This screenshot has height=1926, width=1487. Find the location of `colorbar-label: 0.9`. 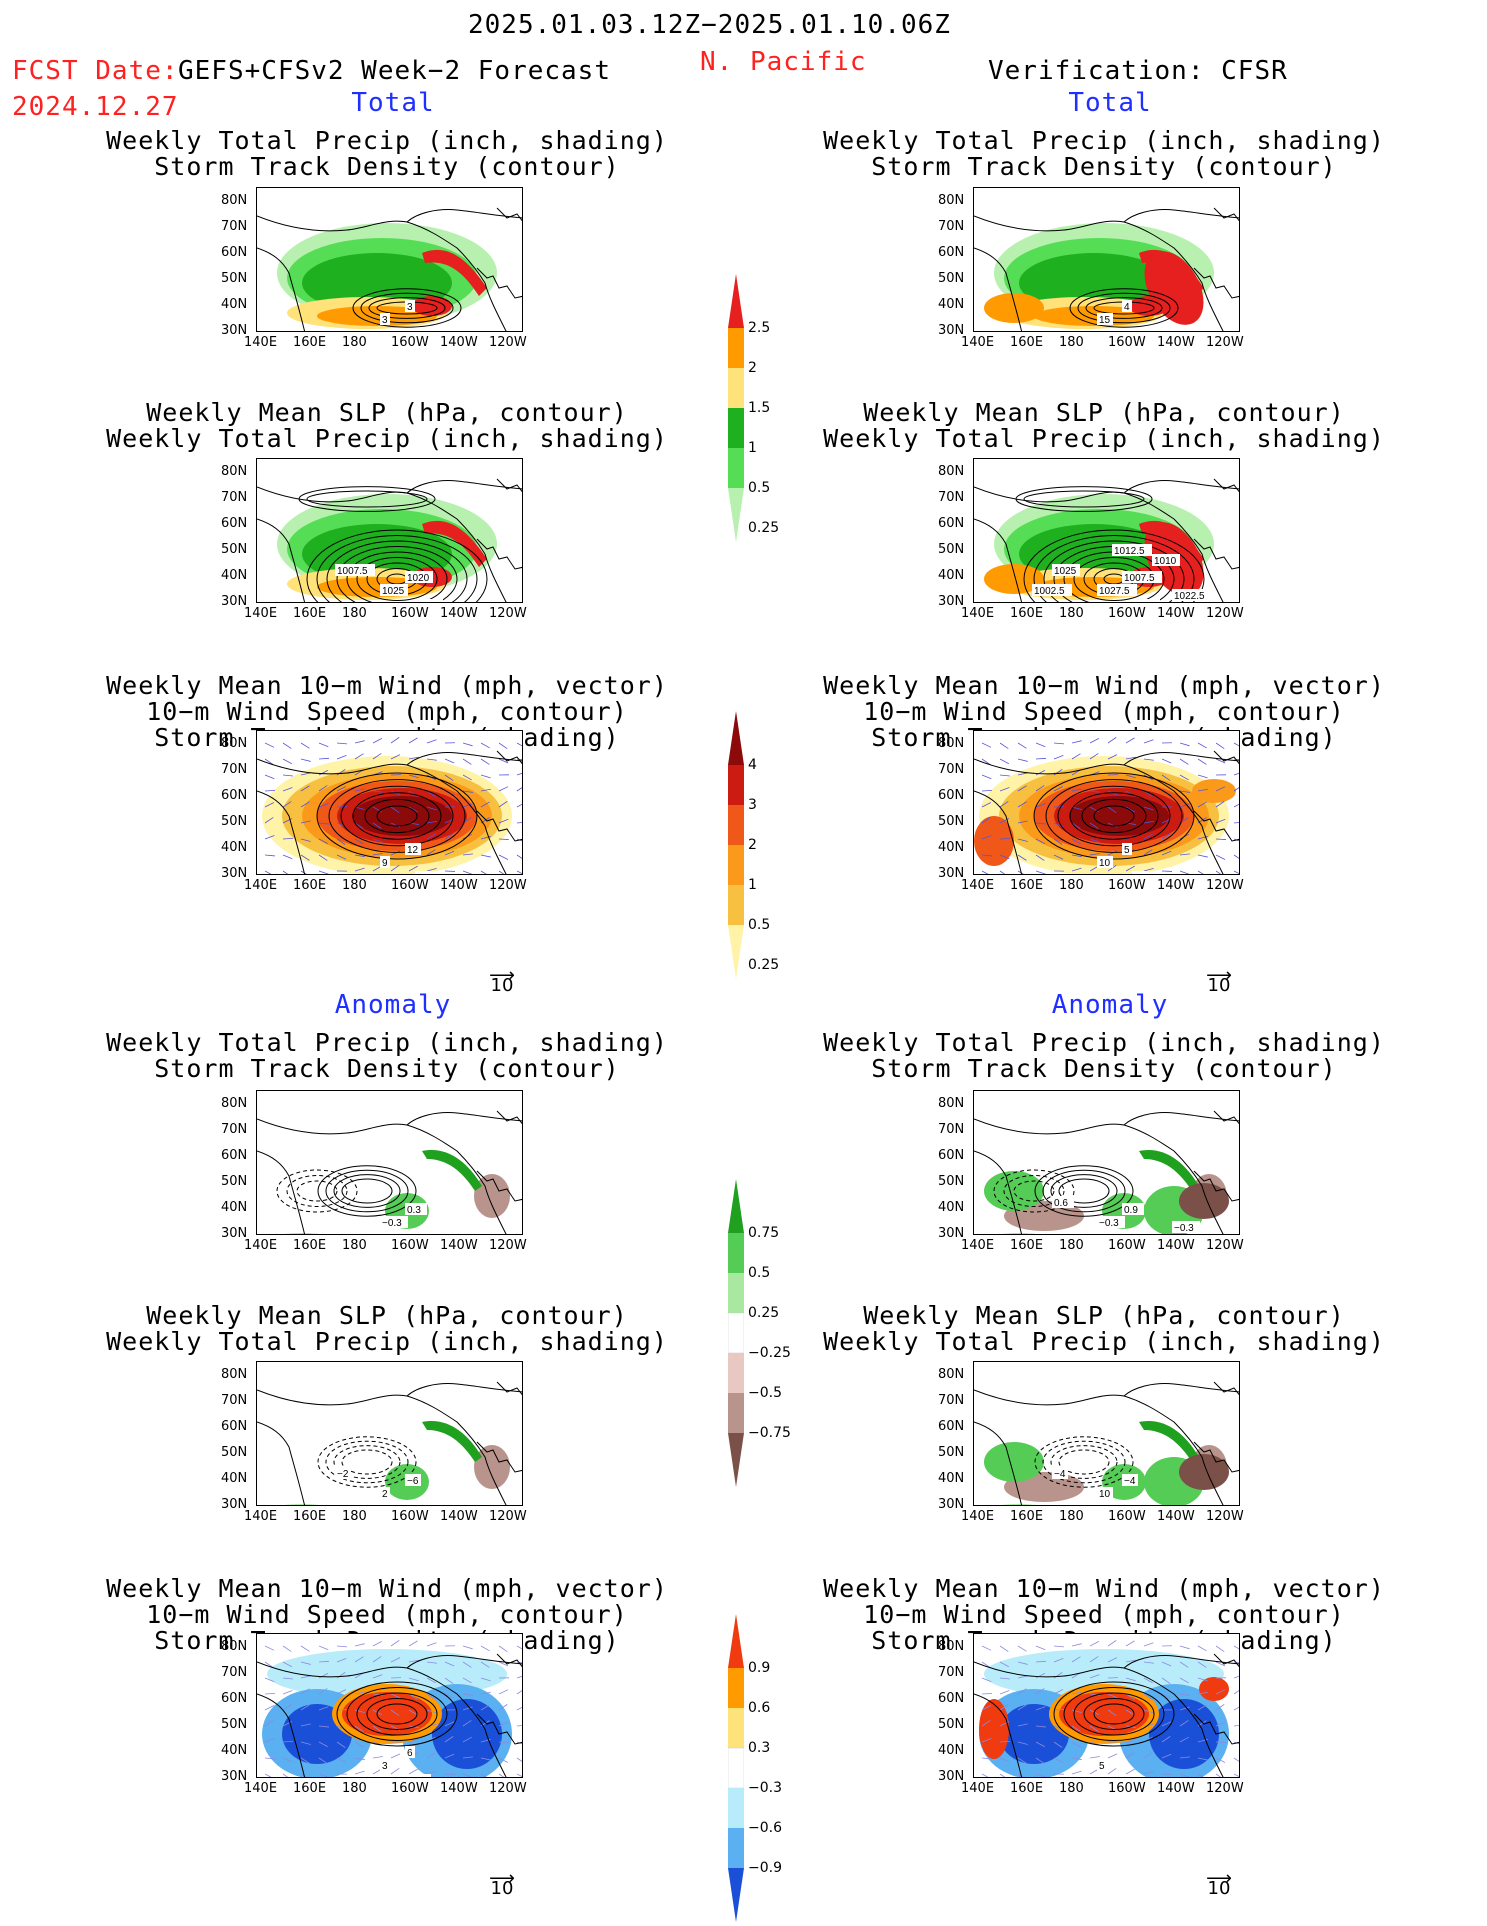

colorbar-label: 0.9 is located at coordinates (759, 1668).